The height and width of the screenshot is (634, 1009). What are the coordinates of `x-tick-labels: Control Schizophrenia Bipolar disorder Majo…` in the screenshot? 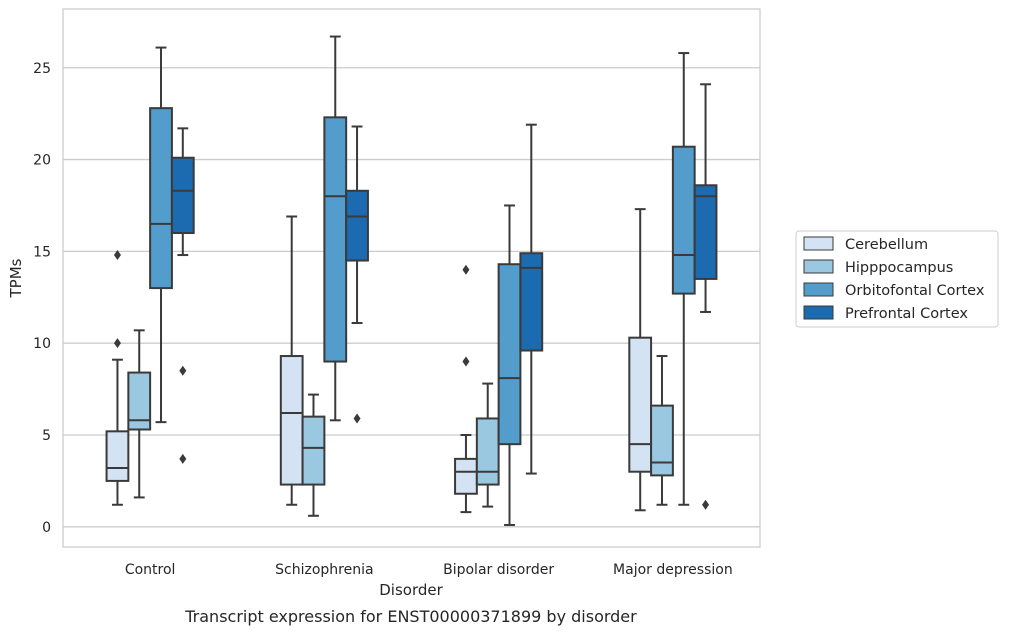 It's located at (429, 570).